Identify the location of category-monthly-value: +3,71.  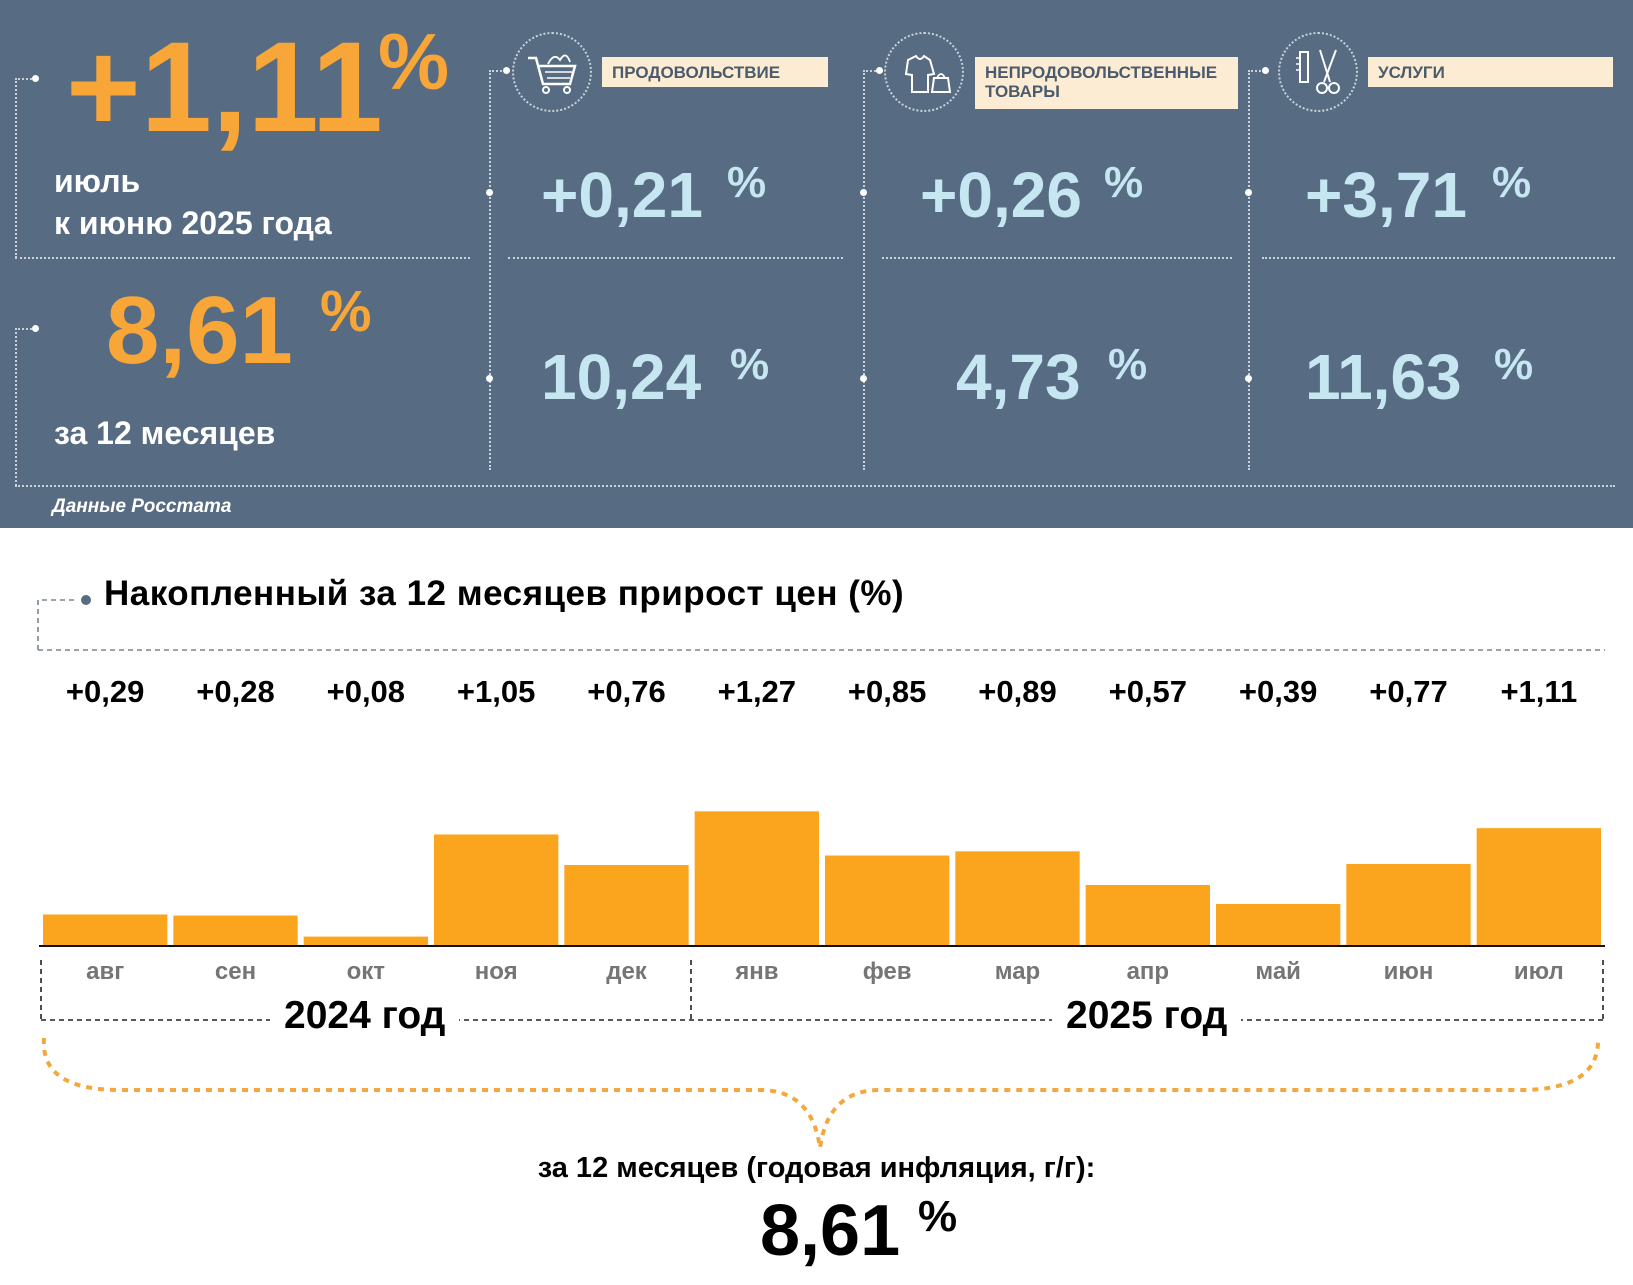
(1386, 195).